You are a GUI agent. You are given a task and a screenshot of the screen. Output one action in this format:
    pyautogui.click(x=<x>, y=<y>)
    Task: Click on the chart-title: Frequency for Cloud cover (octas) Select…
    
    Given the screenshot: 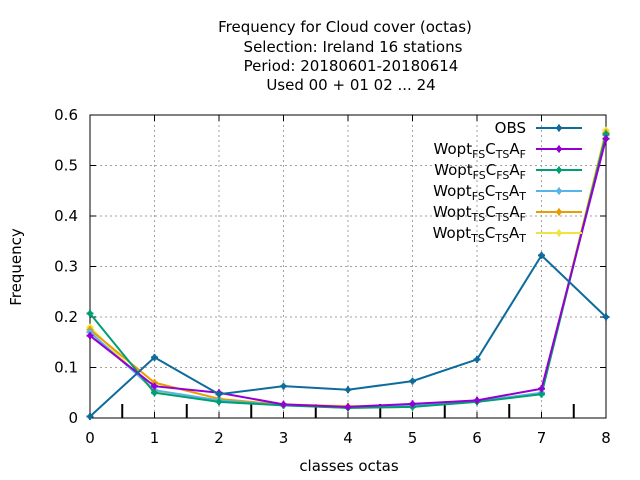 What is the action you would take?
    pyautogui.click(x=345, y=56)
    